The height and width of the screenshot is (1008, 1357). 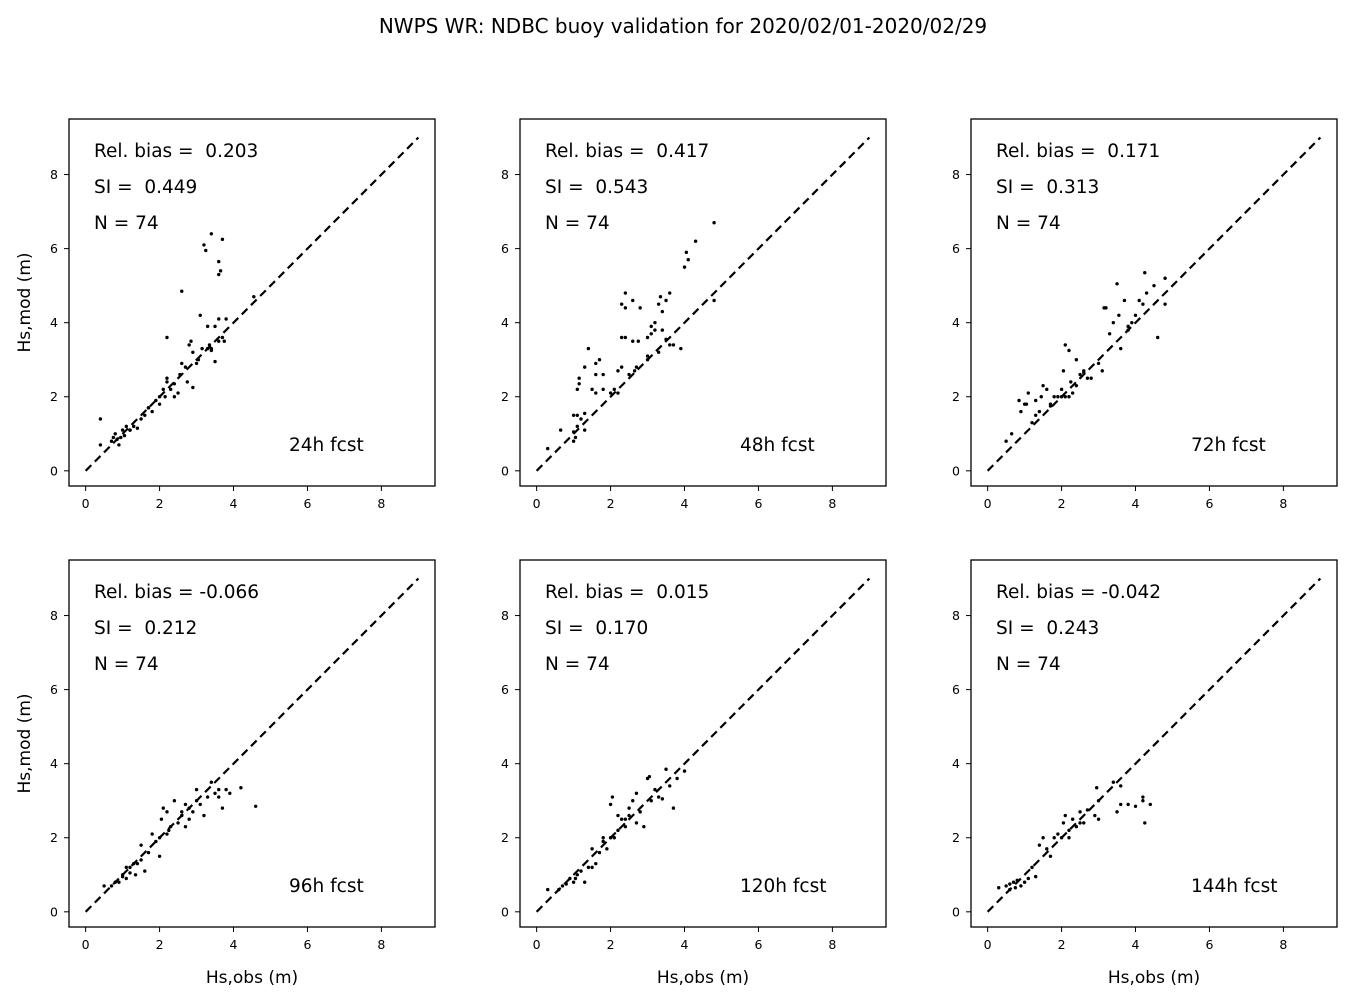 What do you see at coordinates (505, 911) in the screenshot?
I see `y-tick-label: 0` at bounding box center [505, 911].